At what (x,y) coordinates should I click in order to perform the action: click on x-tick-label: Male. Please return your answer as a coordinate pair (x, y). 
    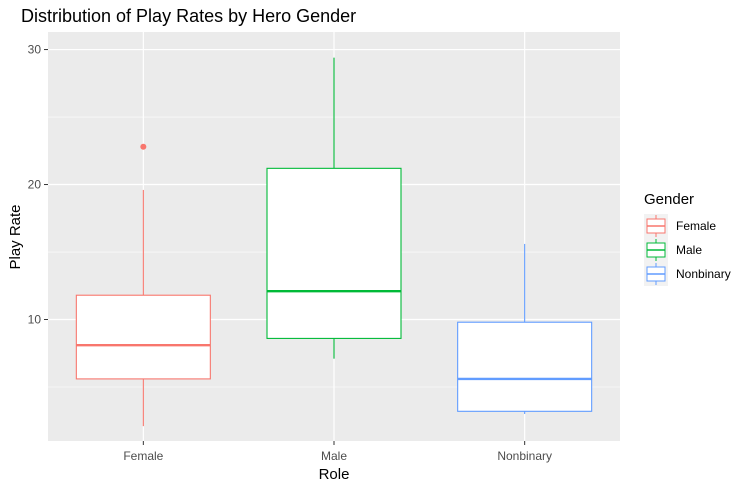
    Looking at the image, I should click on (334, 456).